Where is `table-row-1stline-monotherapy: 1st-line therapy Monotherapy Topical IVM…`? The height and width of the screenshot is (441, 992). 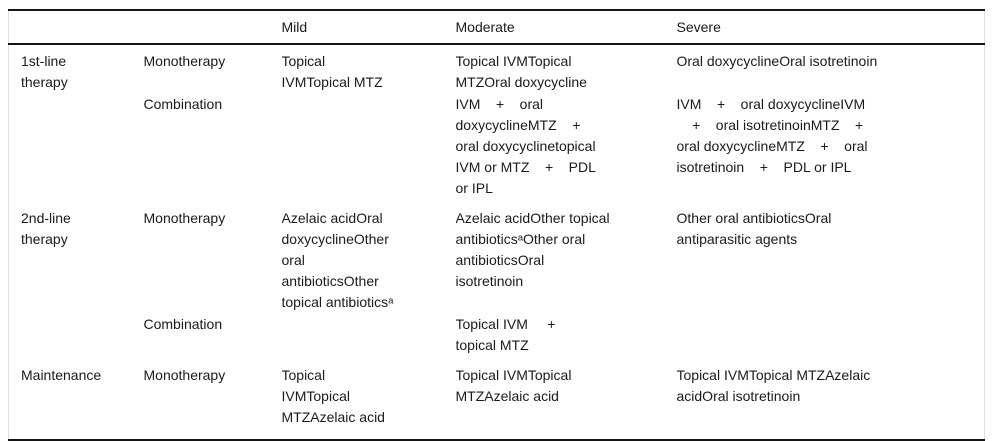 table-row-1stline-monotherapy: 1st-line therapy Monotherapy Topical IVM… is located at coordinates (497, 68).